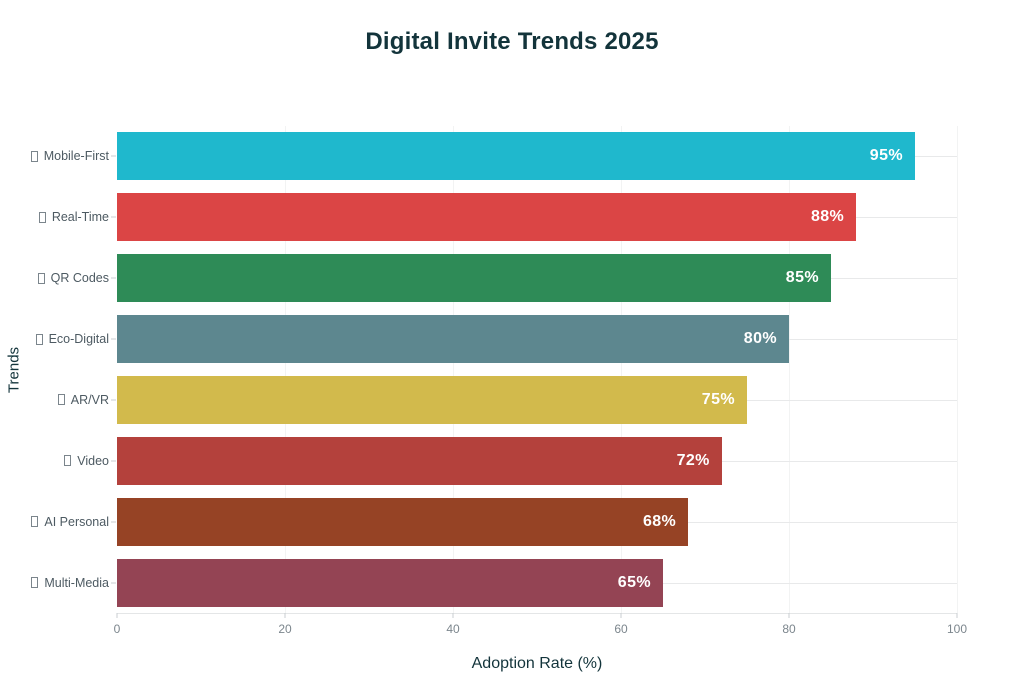 This screenshot has height=683, width=1024. I want to click on category-label-text: AR/VR, so click(89, 399).